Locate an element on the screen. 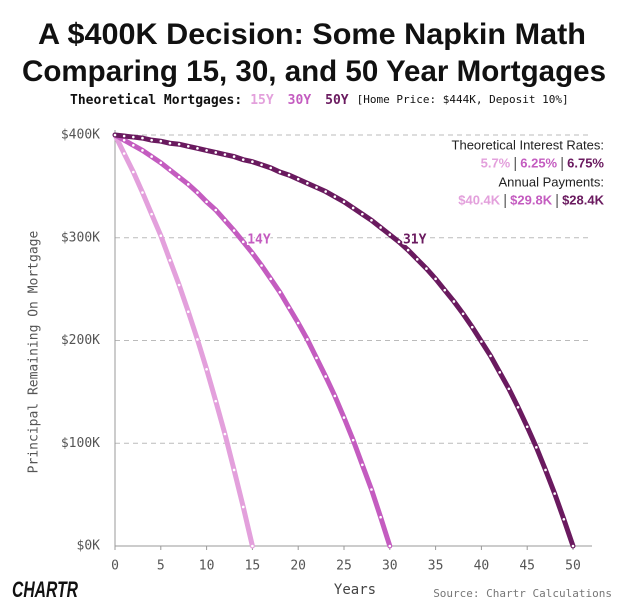  x-tick-label: 20 is located at coordinates (298, 566).